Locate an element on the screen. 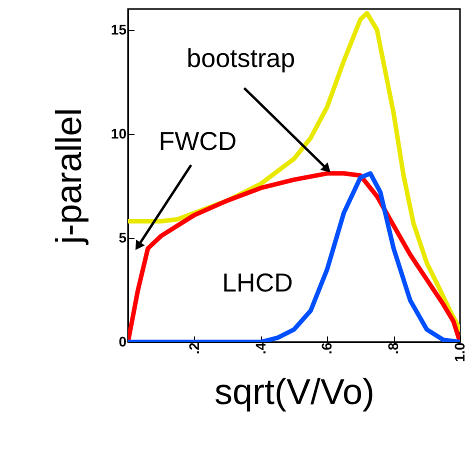 Image resolution: width=470 pixels, height=453 pixels. y-tick-label: 0 is located at coordinates (122, 342).